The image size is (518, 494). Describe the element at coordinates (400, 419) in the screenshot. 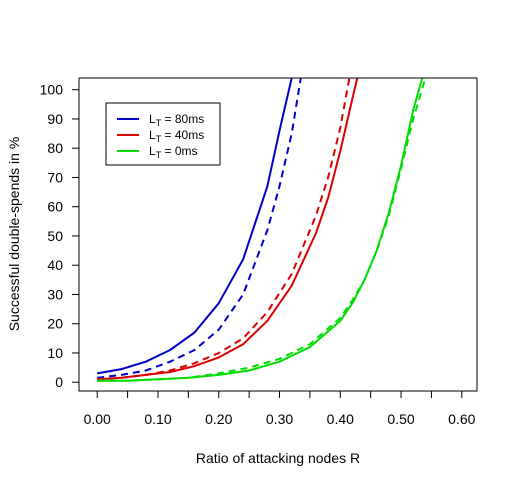

I see `x-tick-label: 0.50` at that location.